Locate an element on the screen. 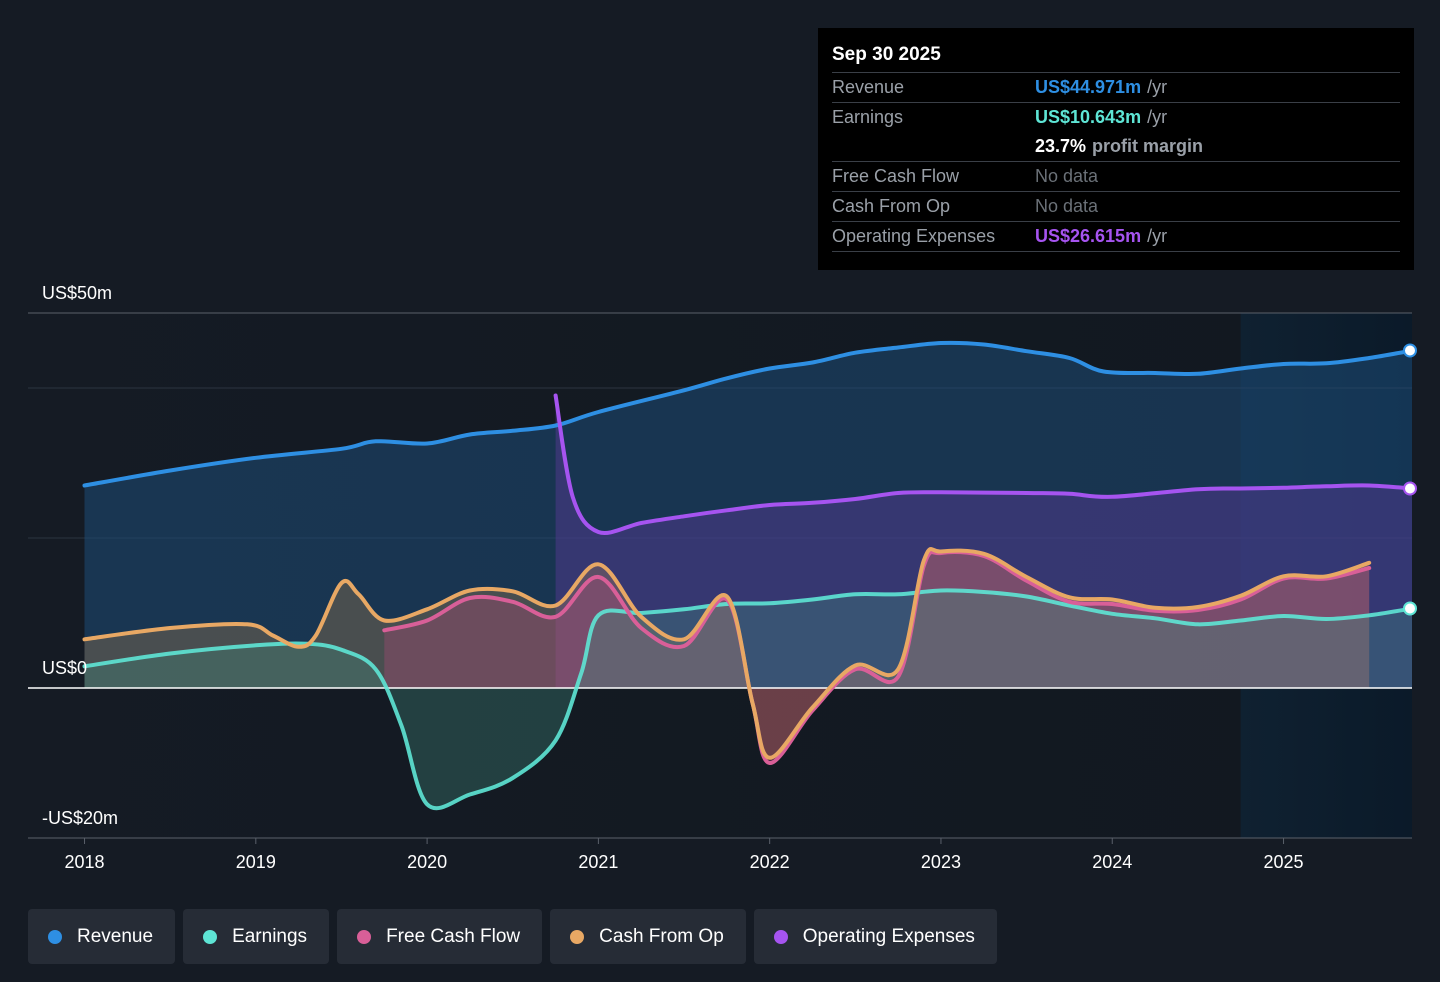 The image size is (1440, 982). x-tick-label: 2019 is located at coordinates (256, 862).